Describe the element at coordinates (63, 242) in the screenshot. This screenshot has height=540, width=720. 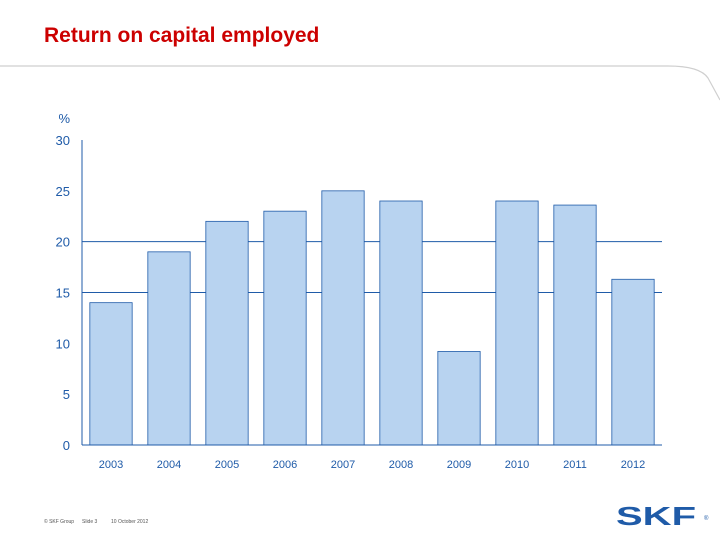
I see `y-tick-label: 20` at that location.